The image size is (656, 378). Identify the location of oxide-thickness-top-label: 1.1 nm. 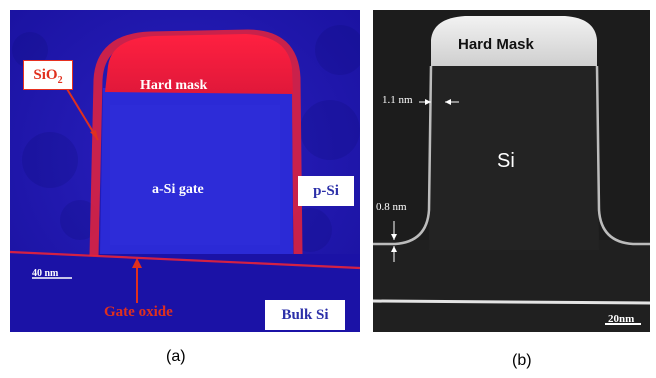
(397, 100).